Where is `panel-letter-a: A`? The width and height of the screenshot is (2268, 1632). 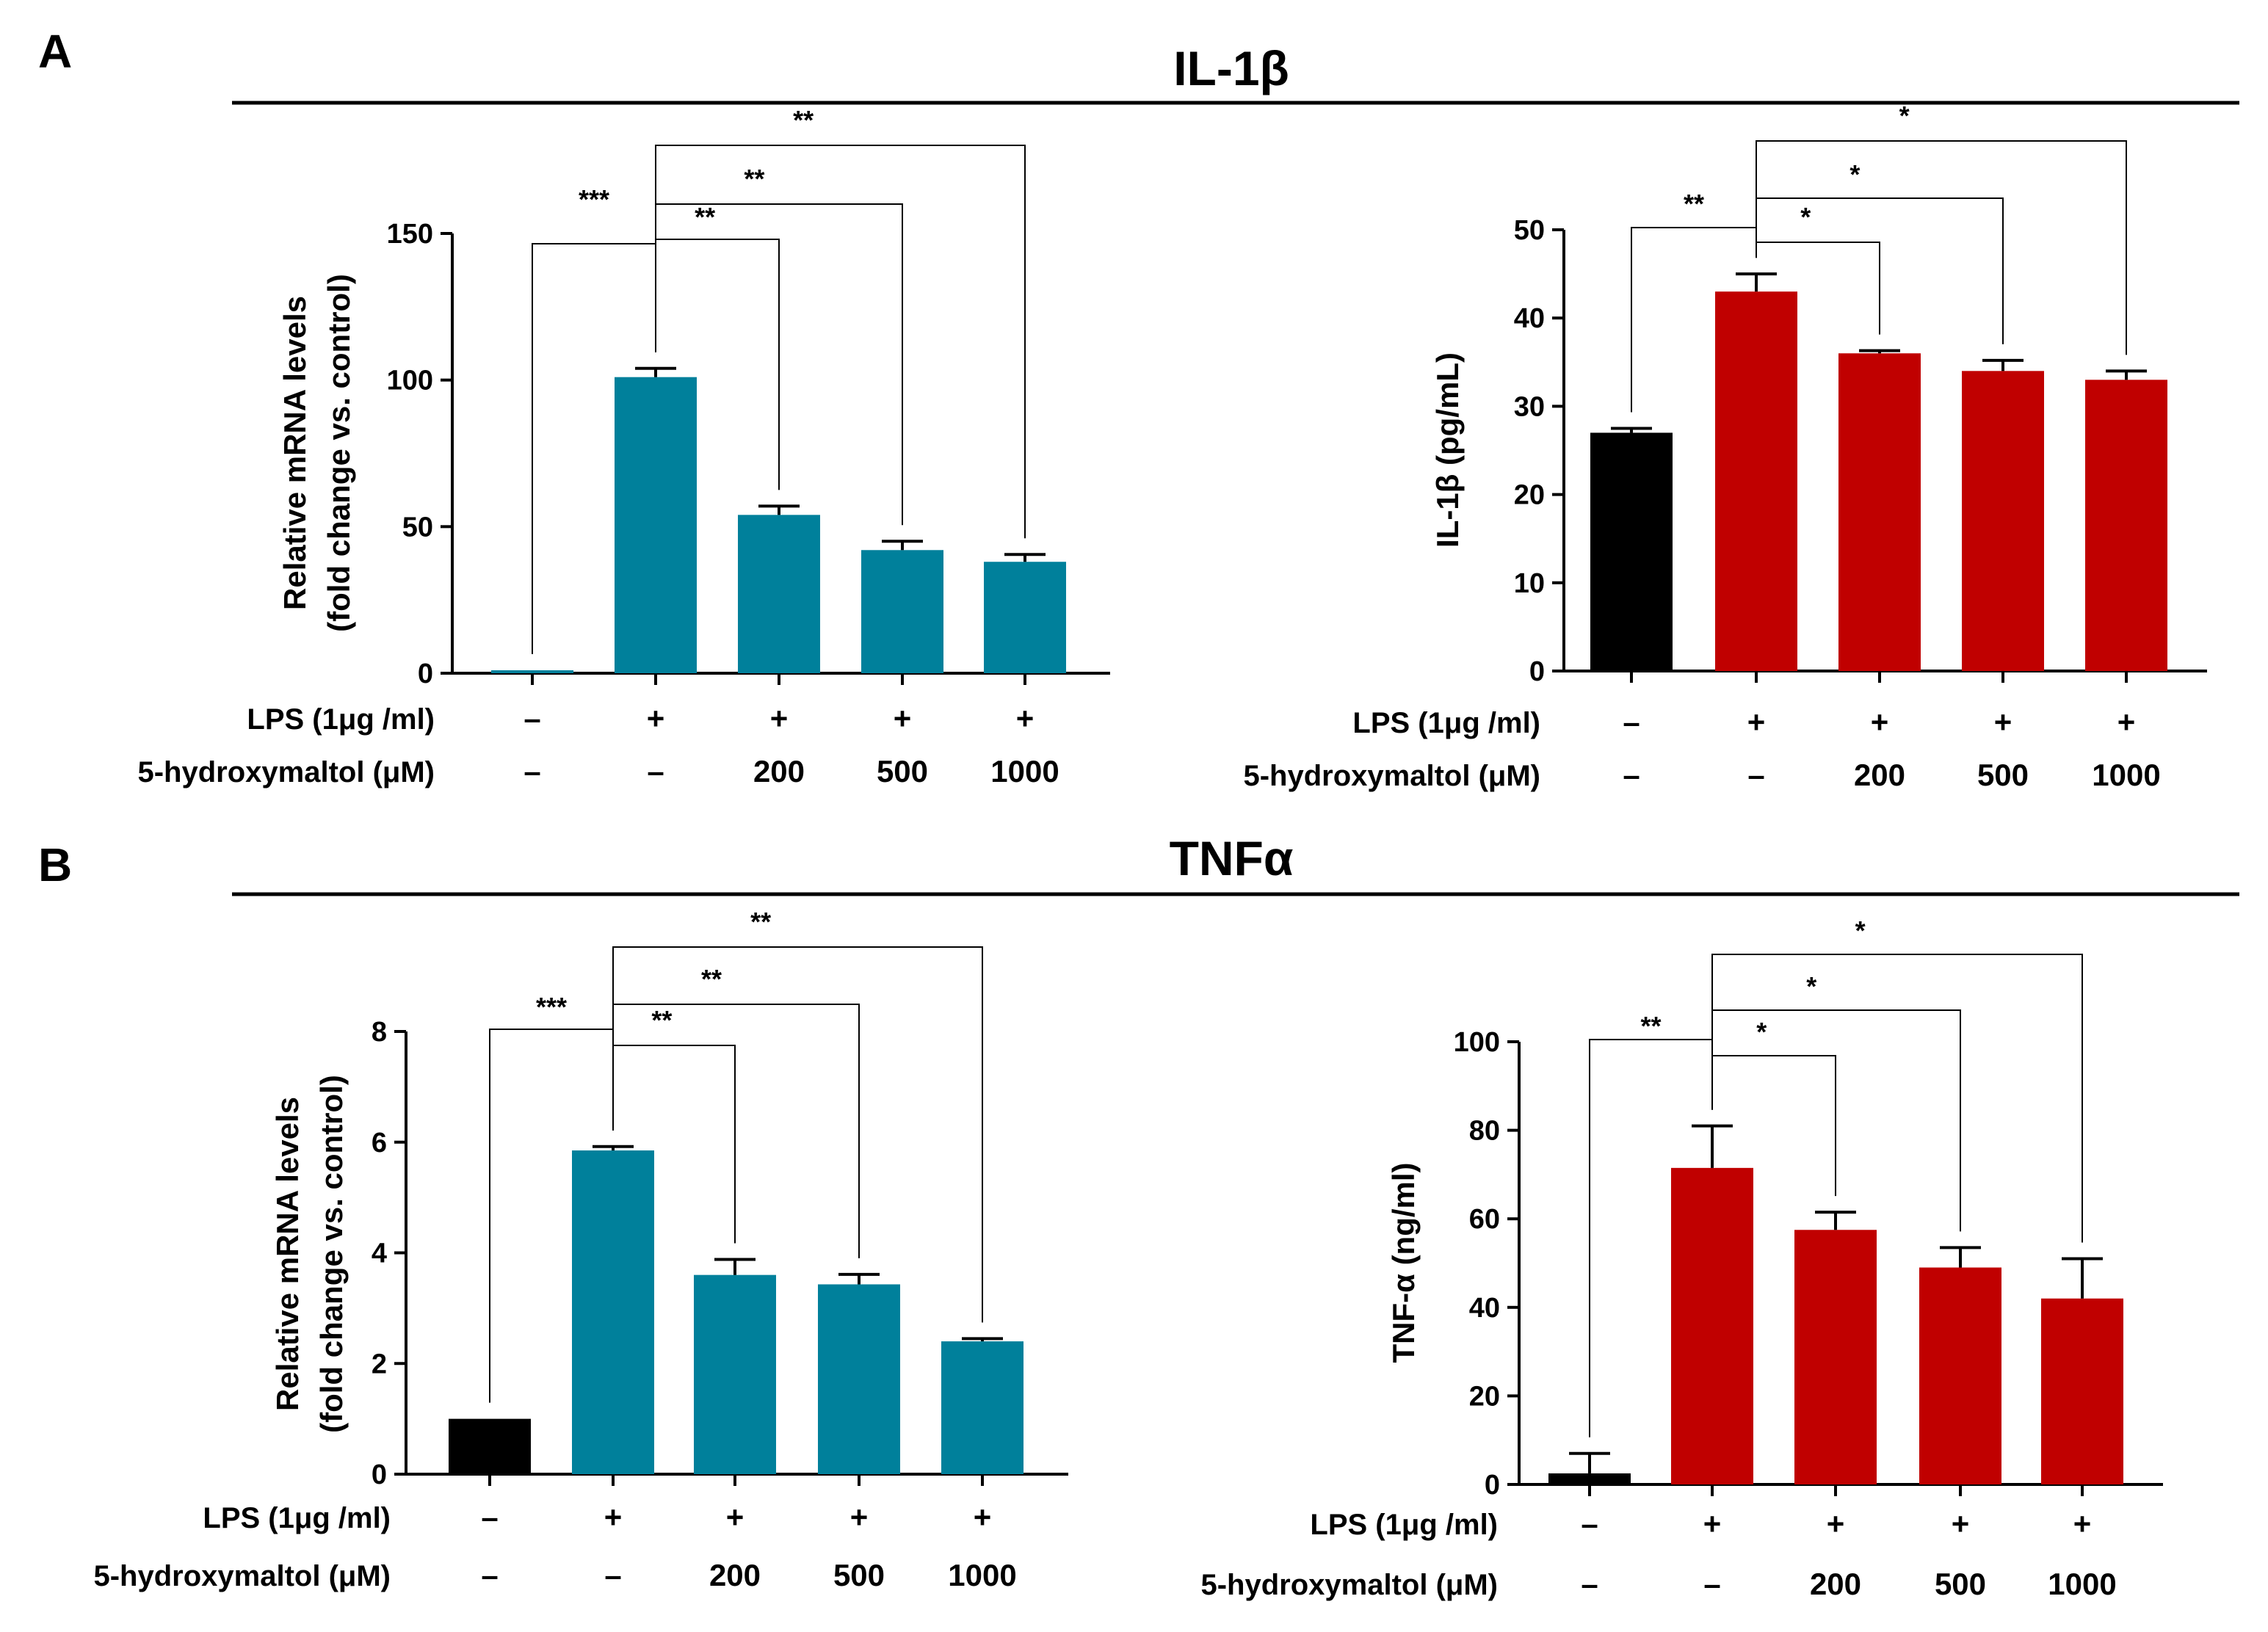
panel-letter-a: A is located at coordinates (55, 51).